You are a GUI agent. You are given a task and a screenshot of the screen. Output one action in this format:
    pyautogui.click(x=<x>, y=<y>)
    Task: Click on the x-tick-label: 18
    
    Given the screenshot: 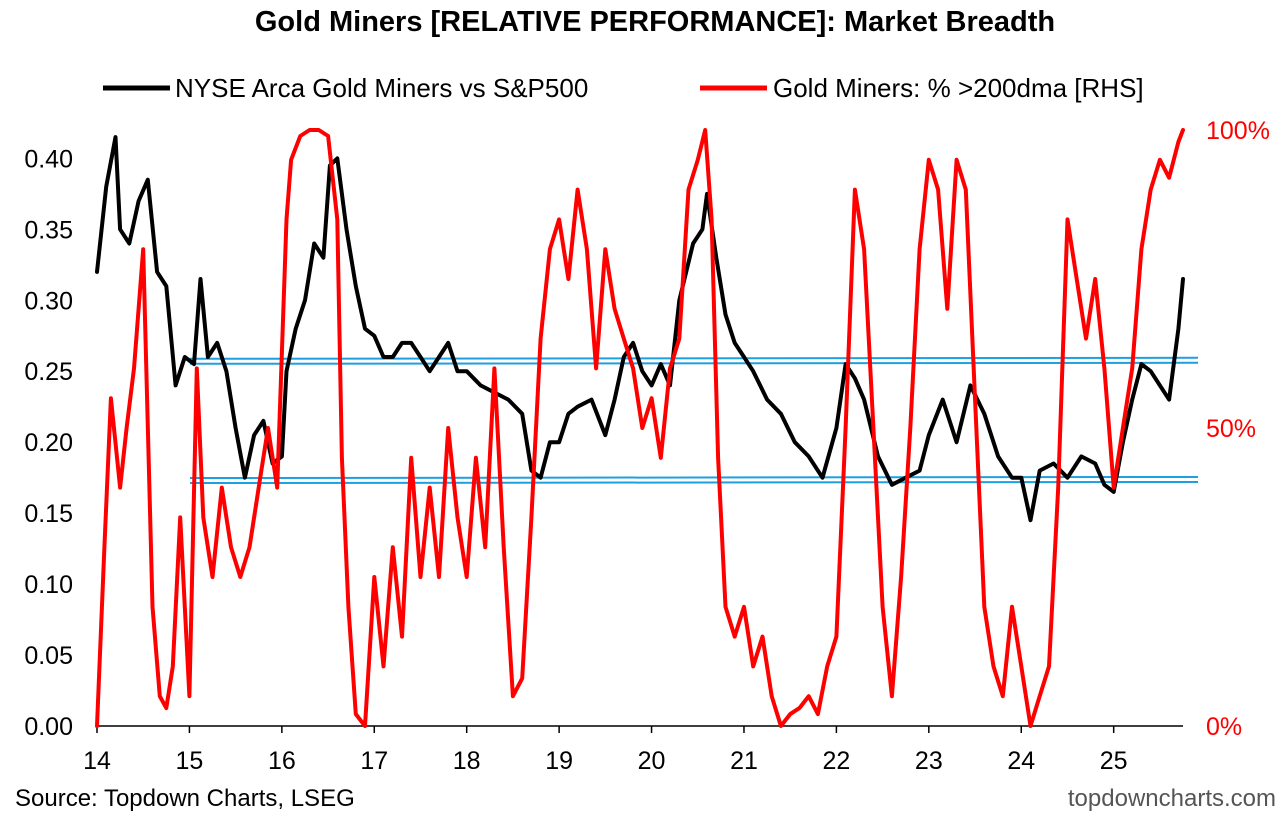 What is the action you would take?
    pyautogui.click(x=467, y=761)
    